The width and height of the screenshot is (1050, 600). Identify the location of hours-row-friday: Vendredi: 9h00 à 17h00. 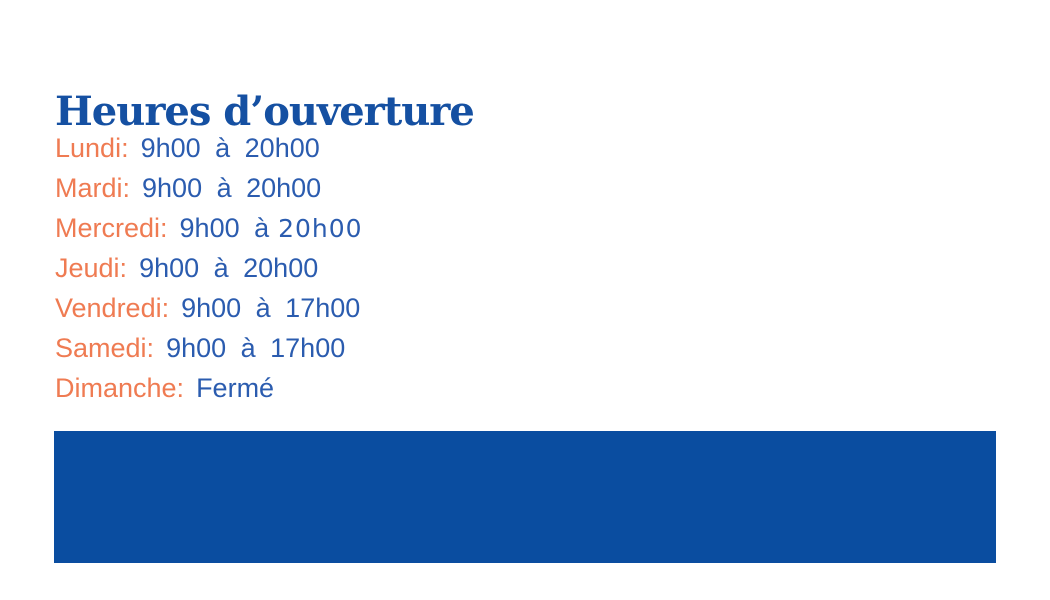
(209, 308).